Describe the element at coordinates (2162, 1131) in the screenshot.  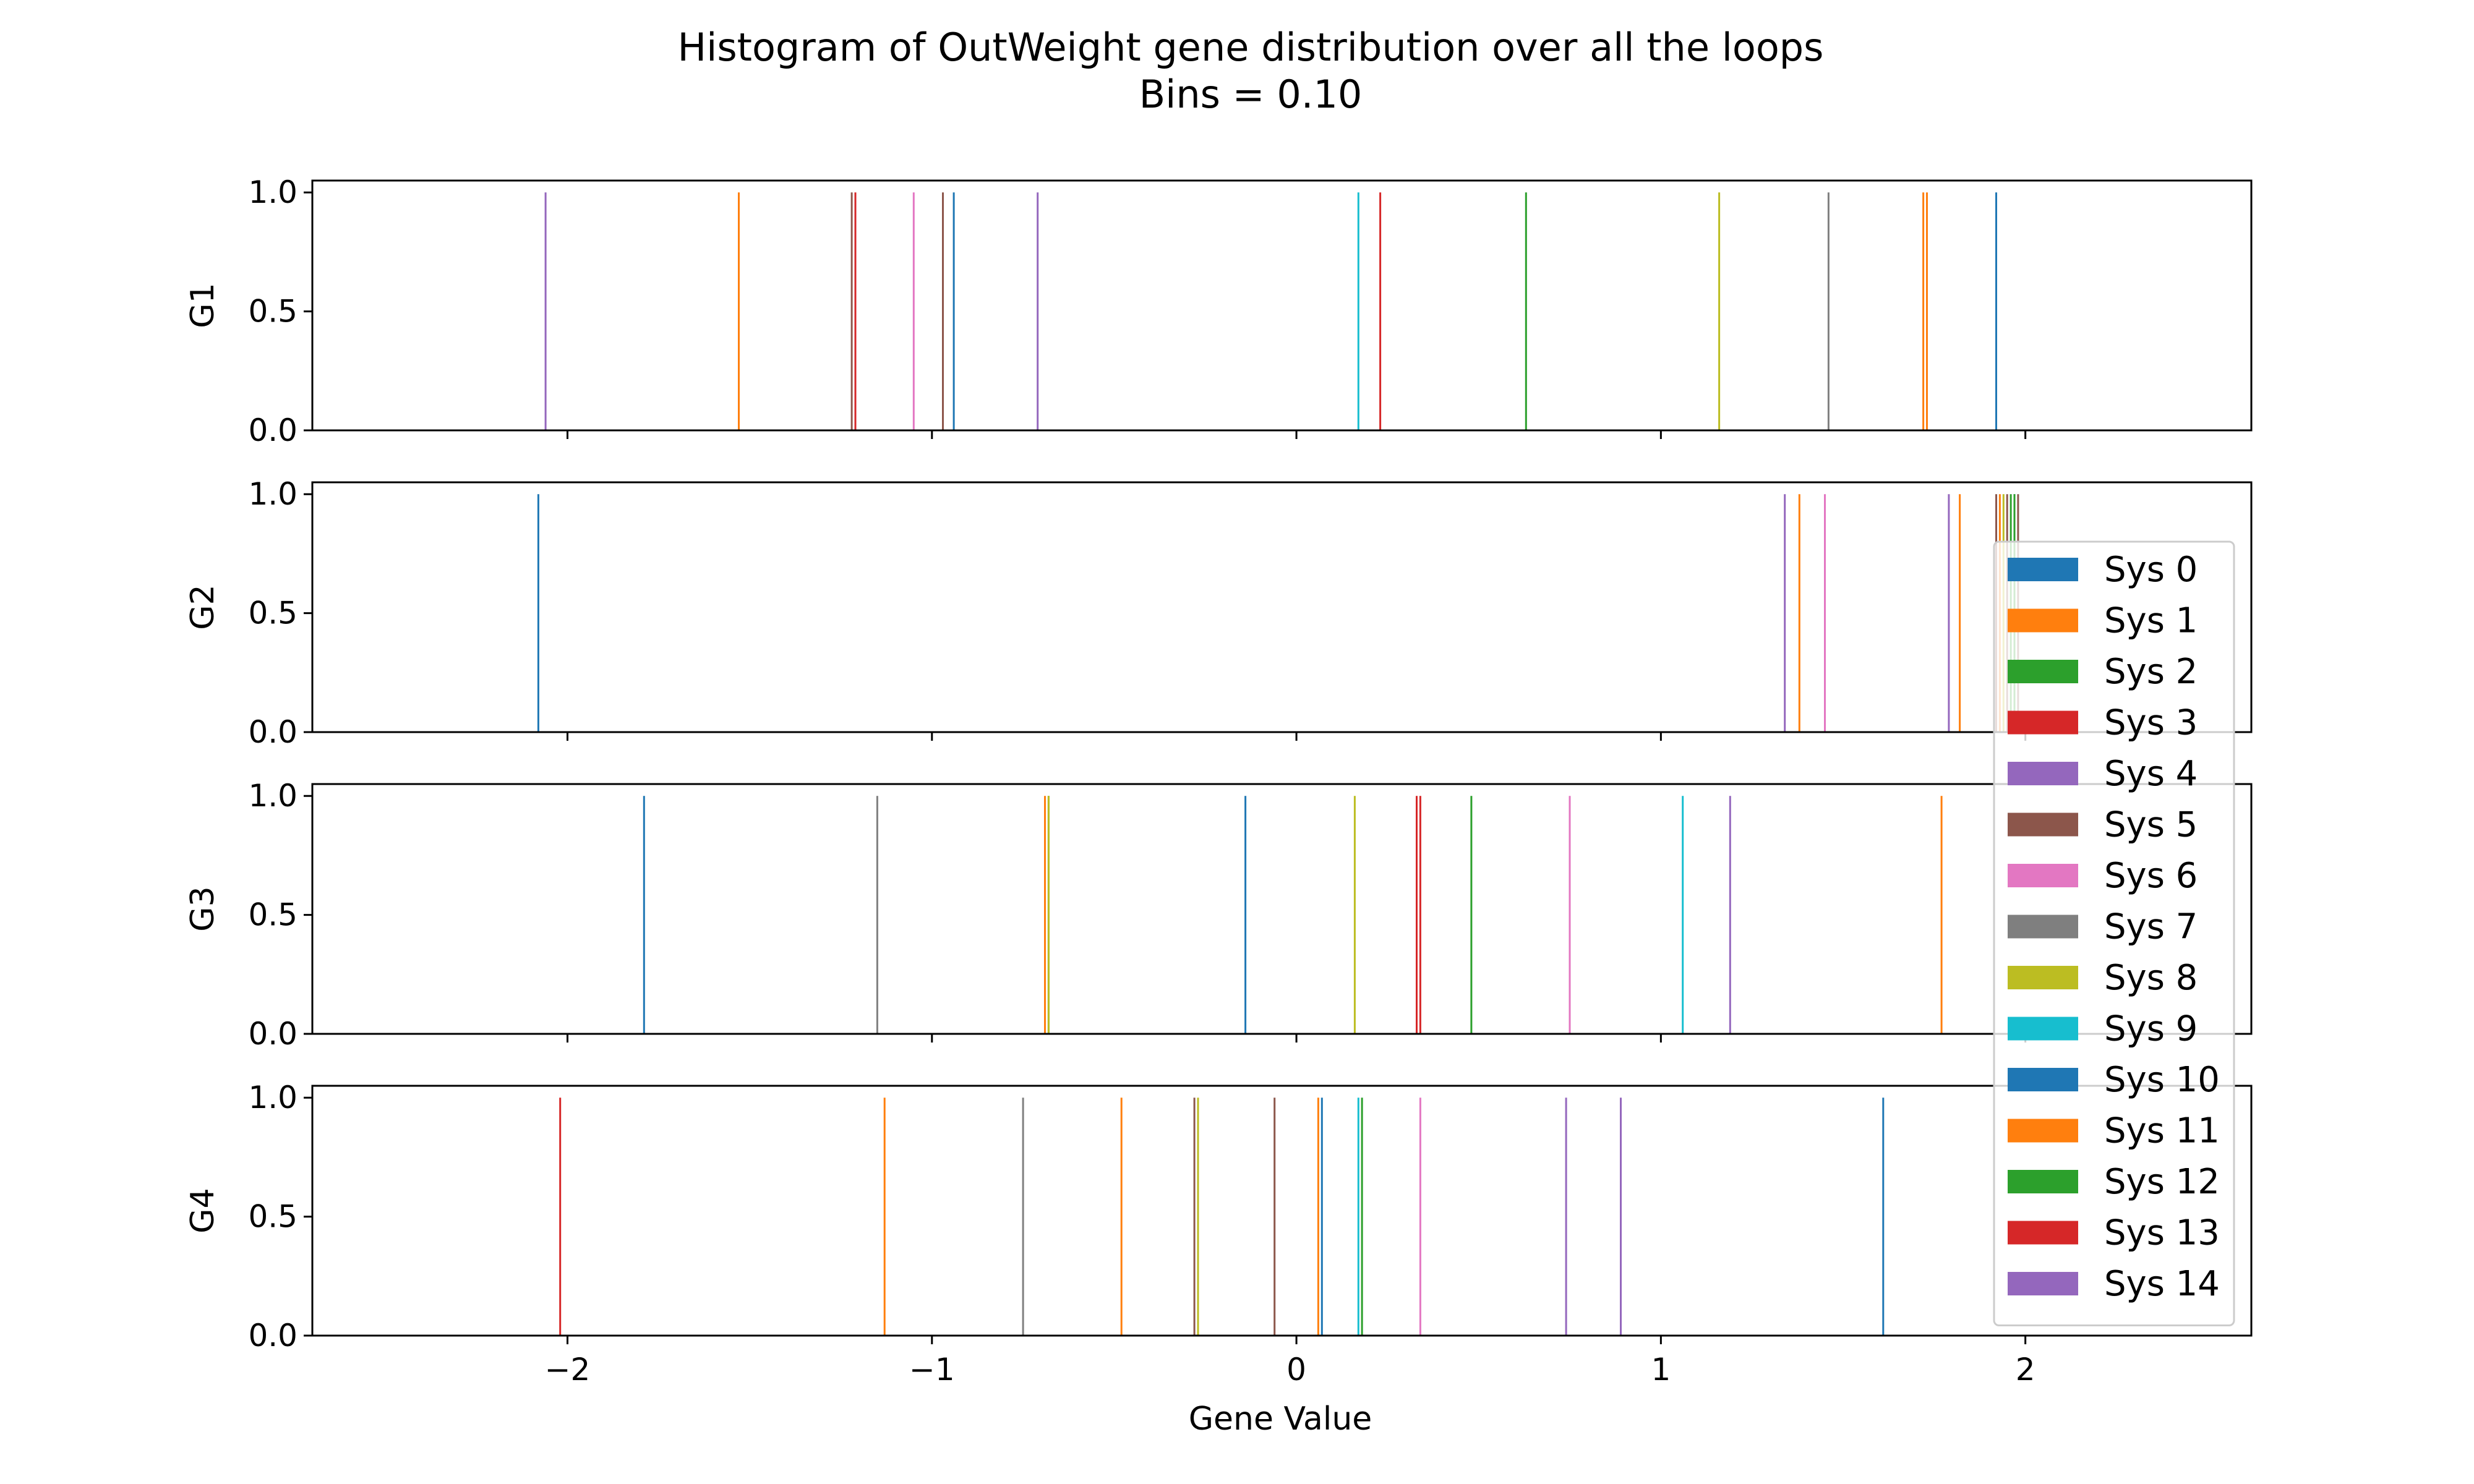
I see `legend-label: Sys 11` at that location.